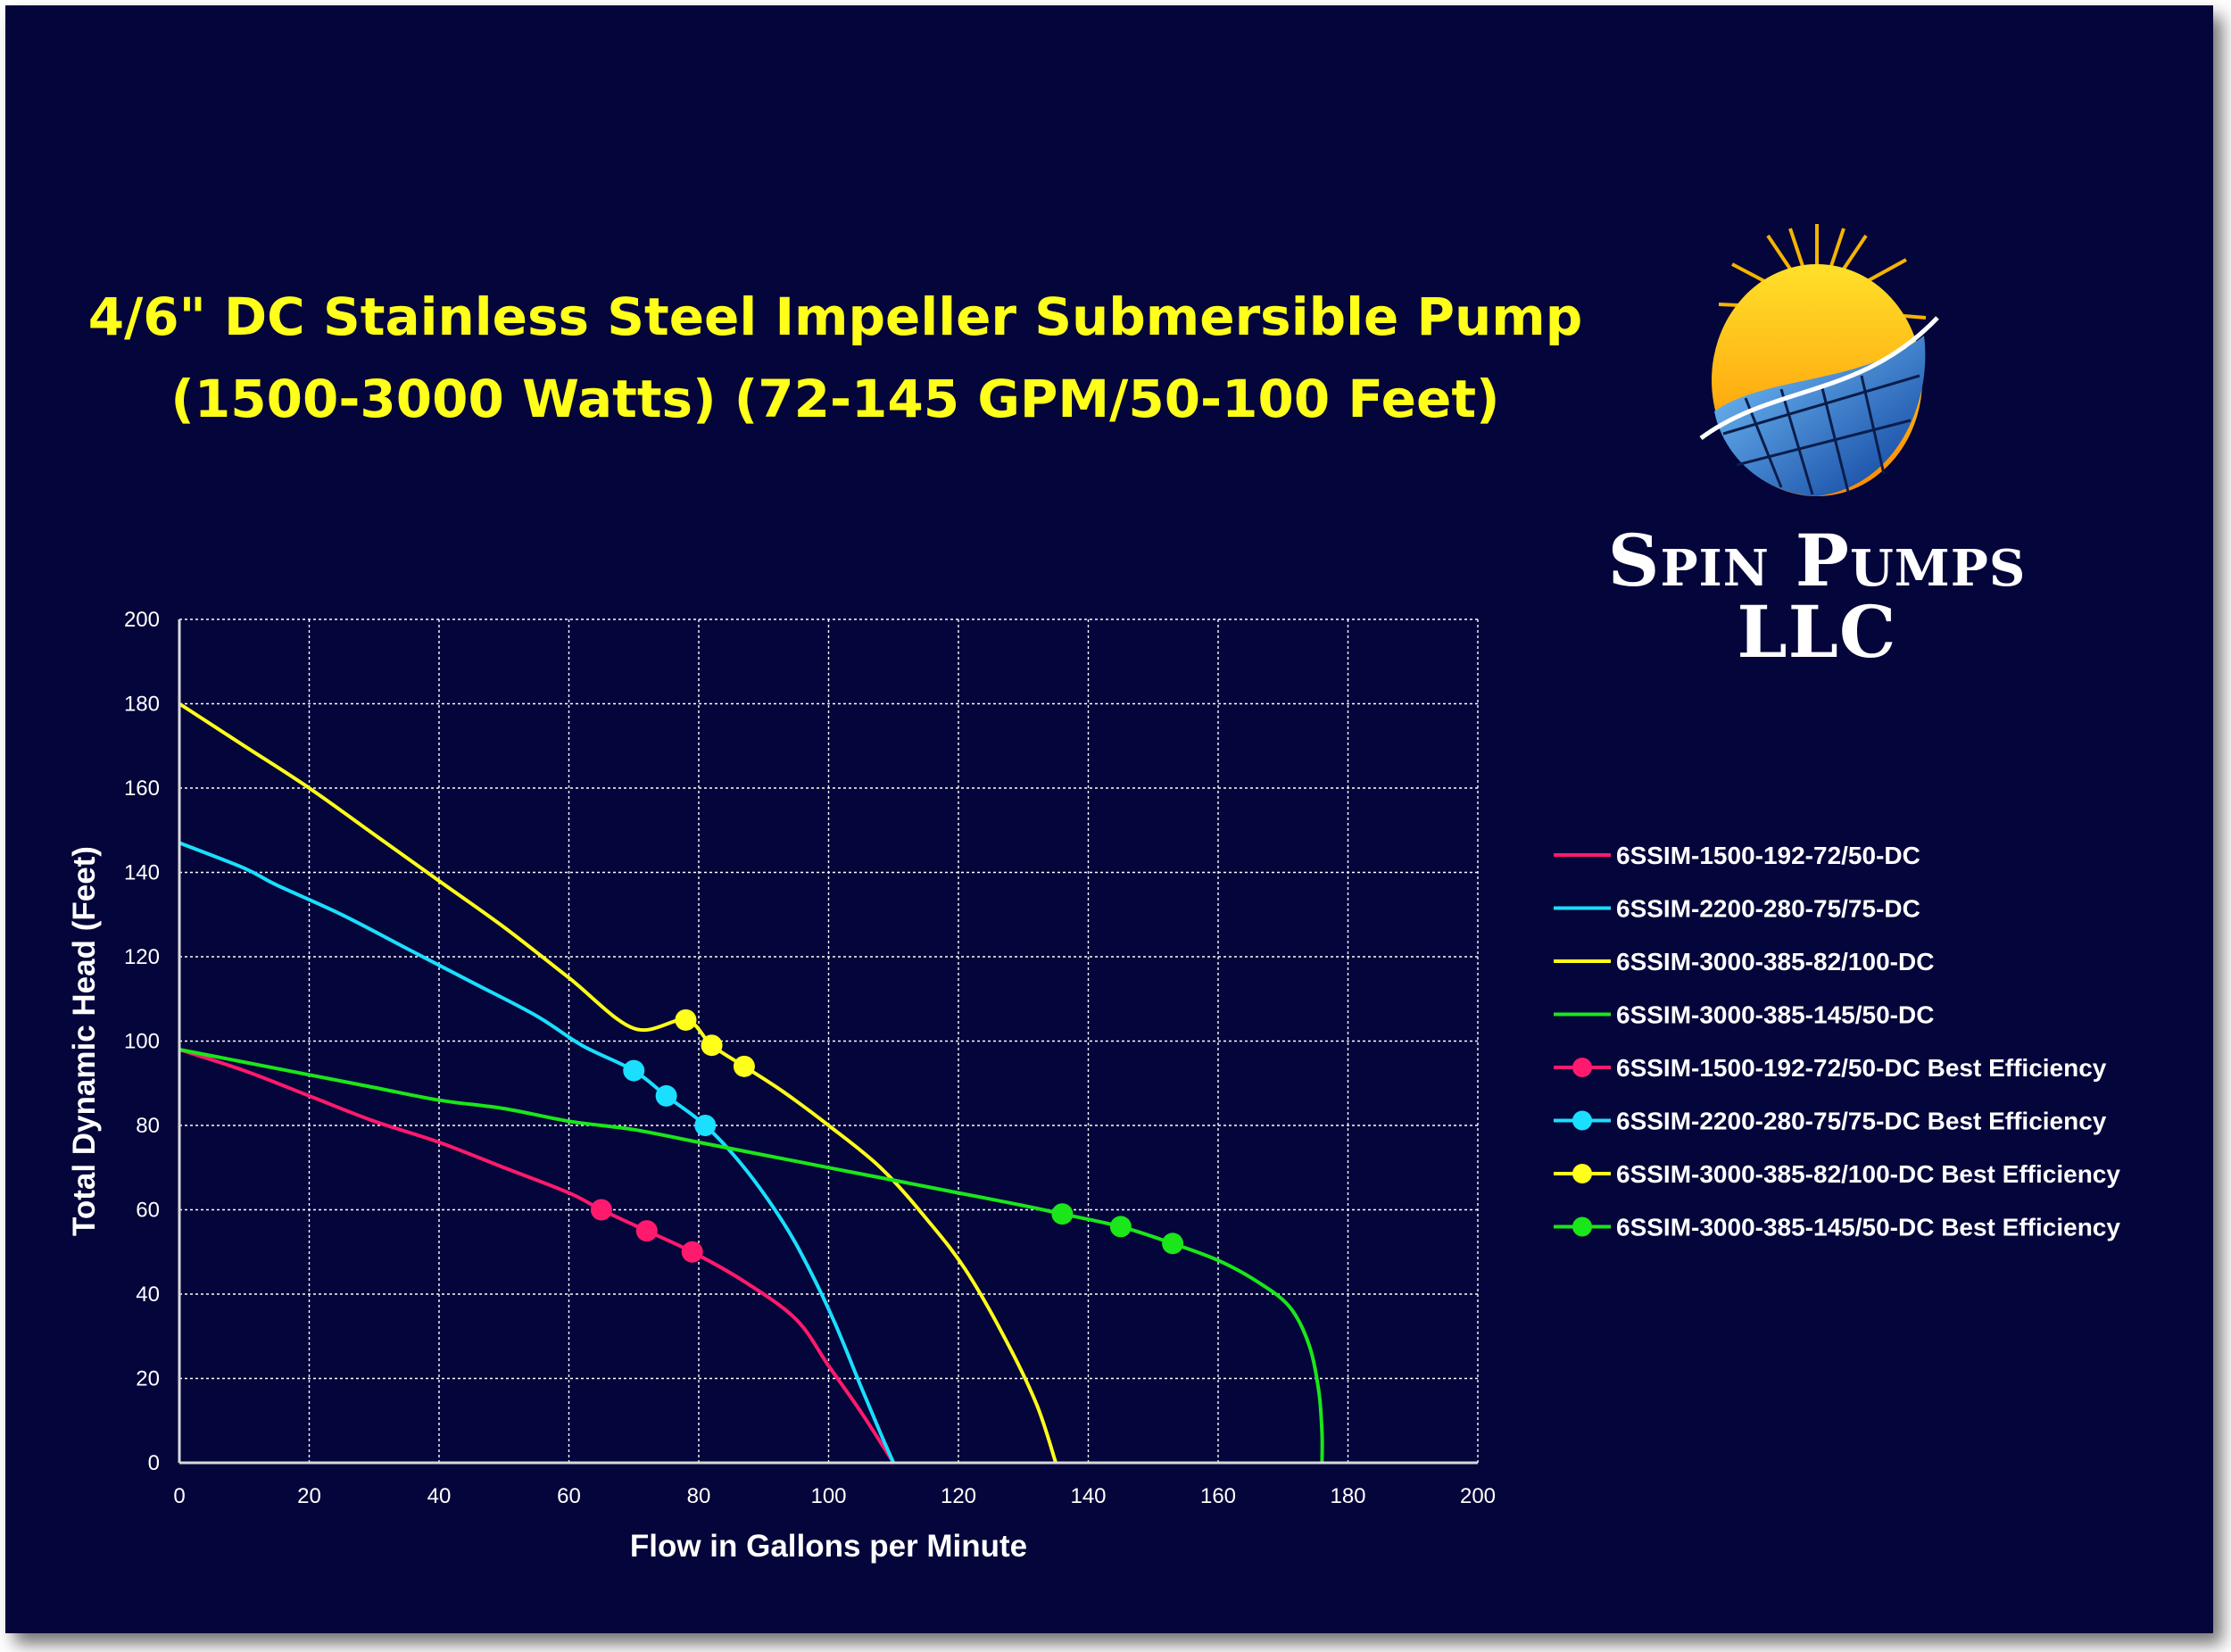 This screenshot has width=2231, height=1652. What do you see at coordinates (1868, 1174) in the screenshot?
I see `legend-label: 6SSIM-3000-385-82/100-DC Best Efficiency` at bounding box center [1868, 1174].